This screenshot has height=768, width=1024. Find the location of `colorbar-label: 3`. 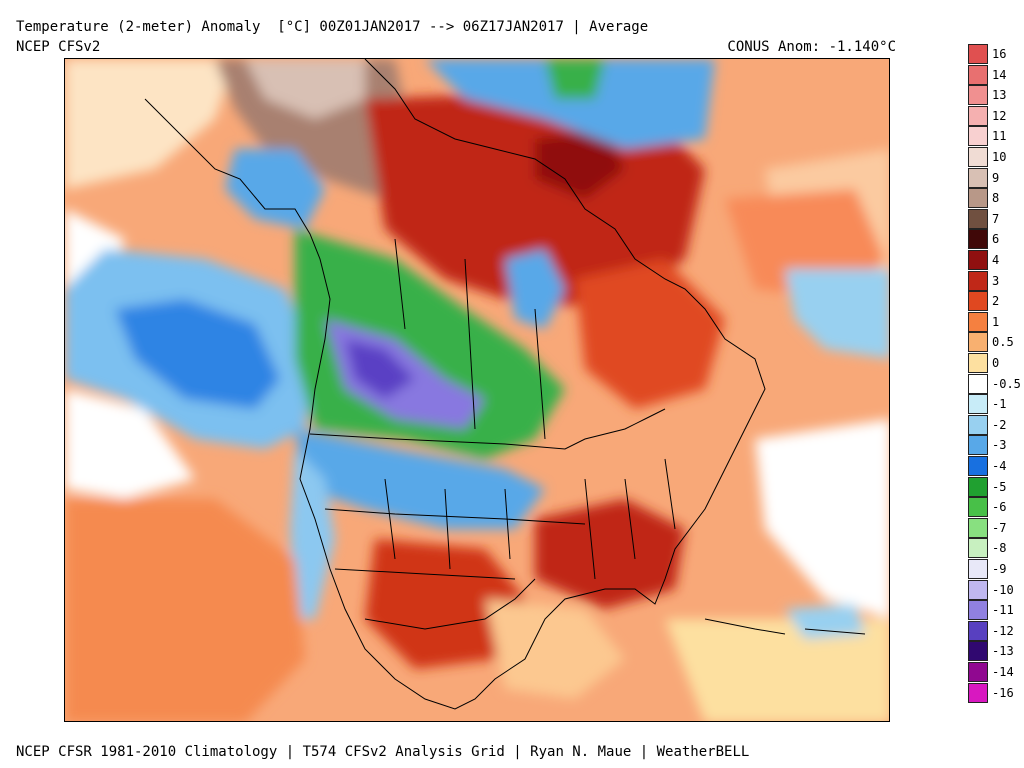

colorbar-label: 3 is located at coordinates (996, 280).